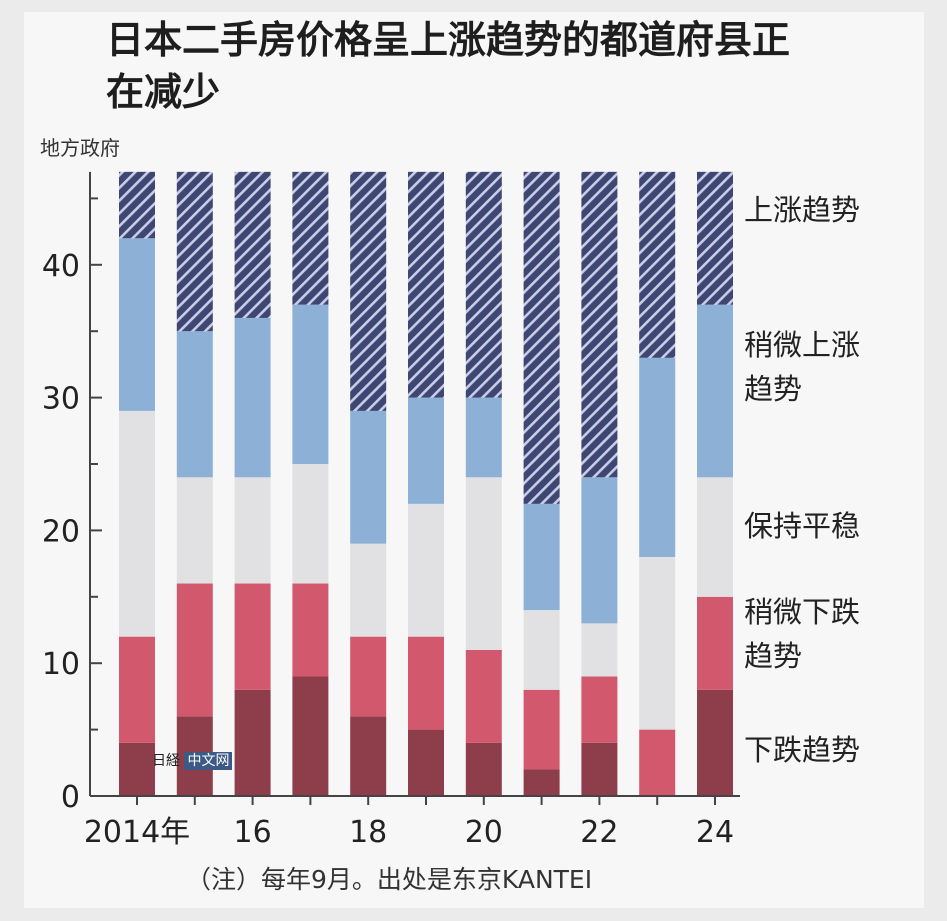 Image resolution: width=947 pixels, height=921 pixels. I want to click on nikkei-watermark: 日経 中文网, so click(192, 760).